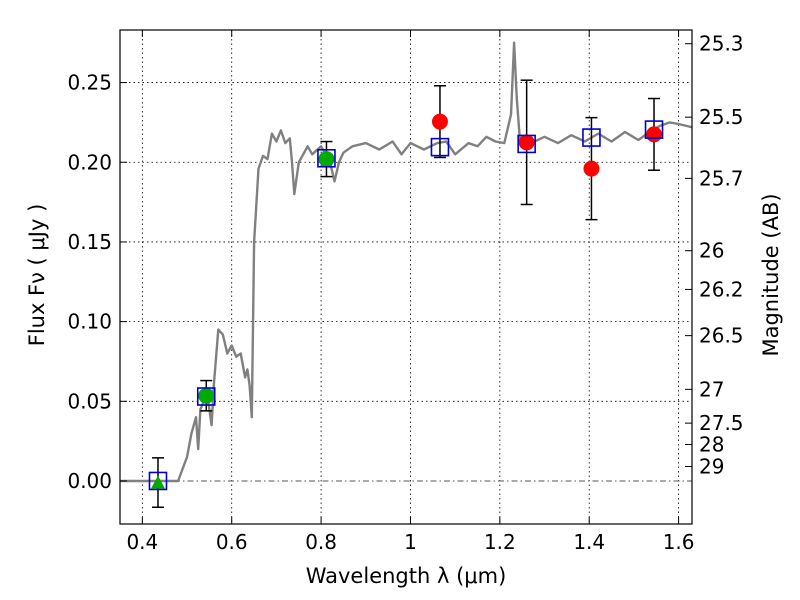  I want to click on upper-limit-marker, so click(157, 482).